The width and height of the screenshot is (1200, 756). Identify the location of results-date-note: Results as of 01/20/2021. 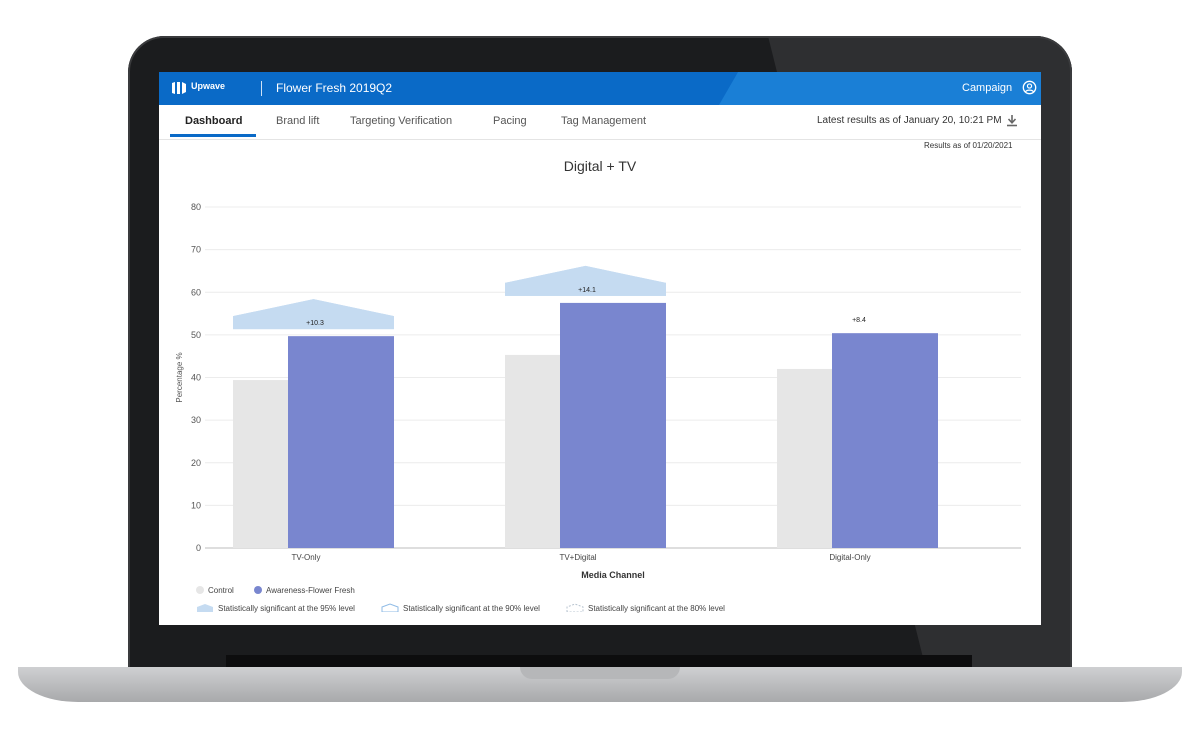
(968, 145).